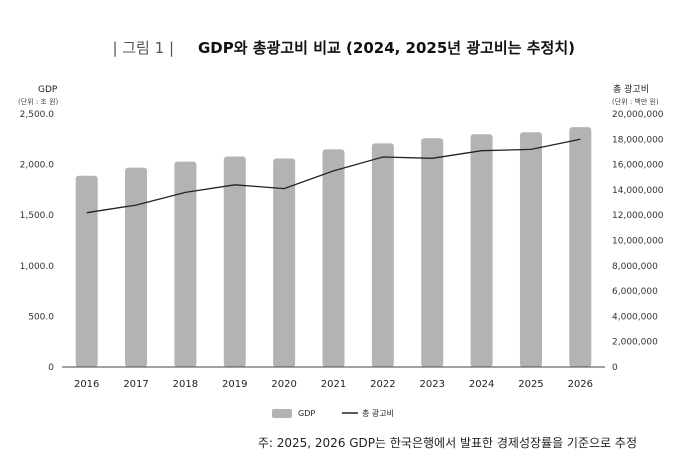  What do you see at coordinates (37, 241) in the screenshot?
I see `left-axis-ticks: 0 500.0 1,000.0 1,500.0 2,000.0 2,500.0` at bounding box center [37, 241].